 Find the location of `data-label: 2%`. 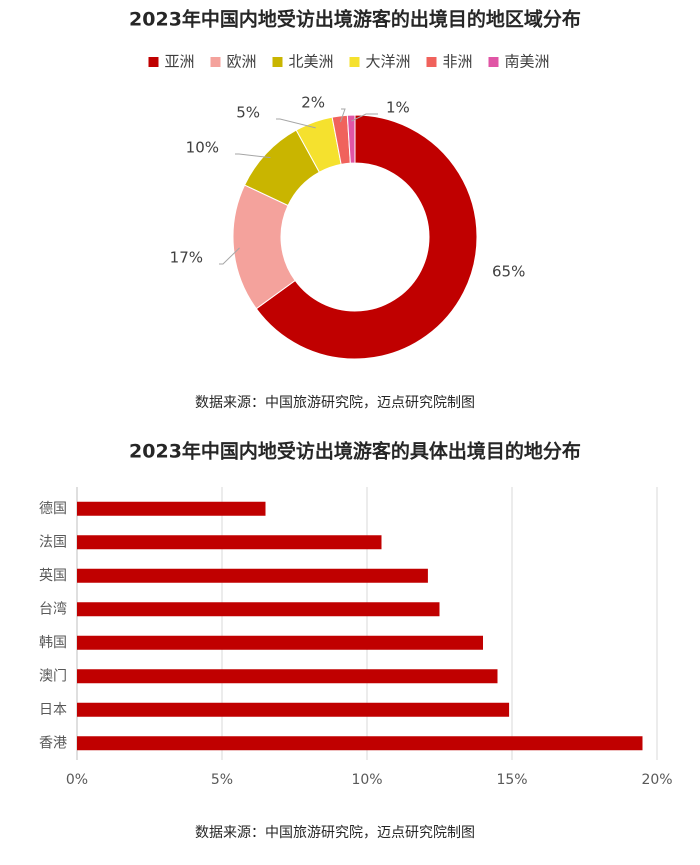

data-label: 2% is located at coordinates (313, 103).